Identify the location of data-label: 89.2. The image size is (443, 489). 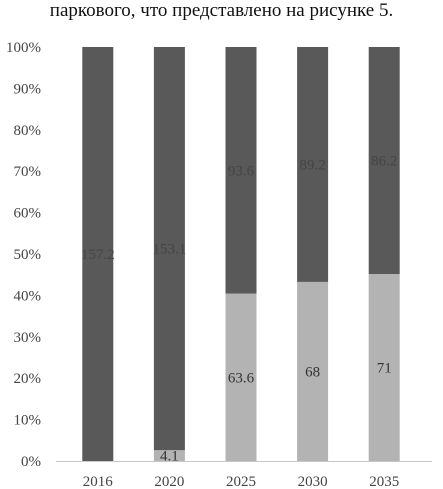
(312, 165).